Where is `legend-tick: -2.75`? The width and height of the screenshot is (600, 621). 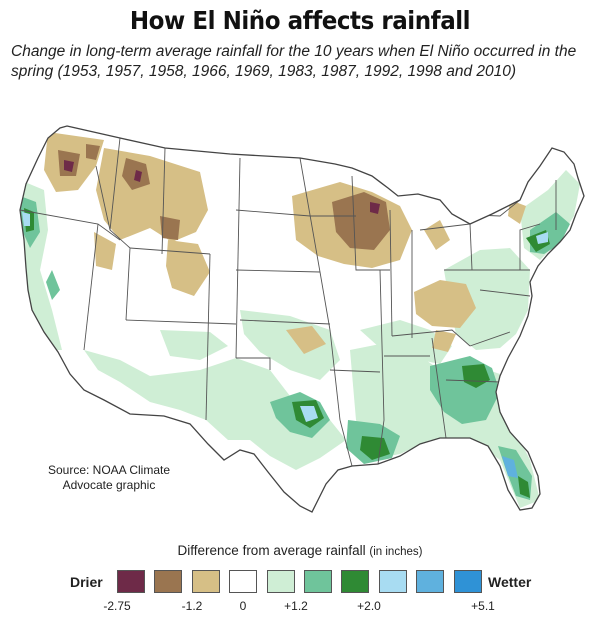
legend-tick: -2.75 is located at coordinates (117, 606).